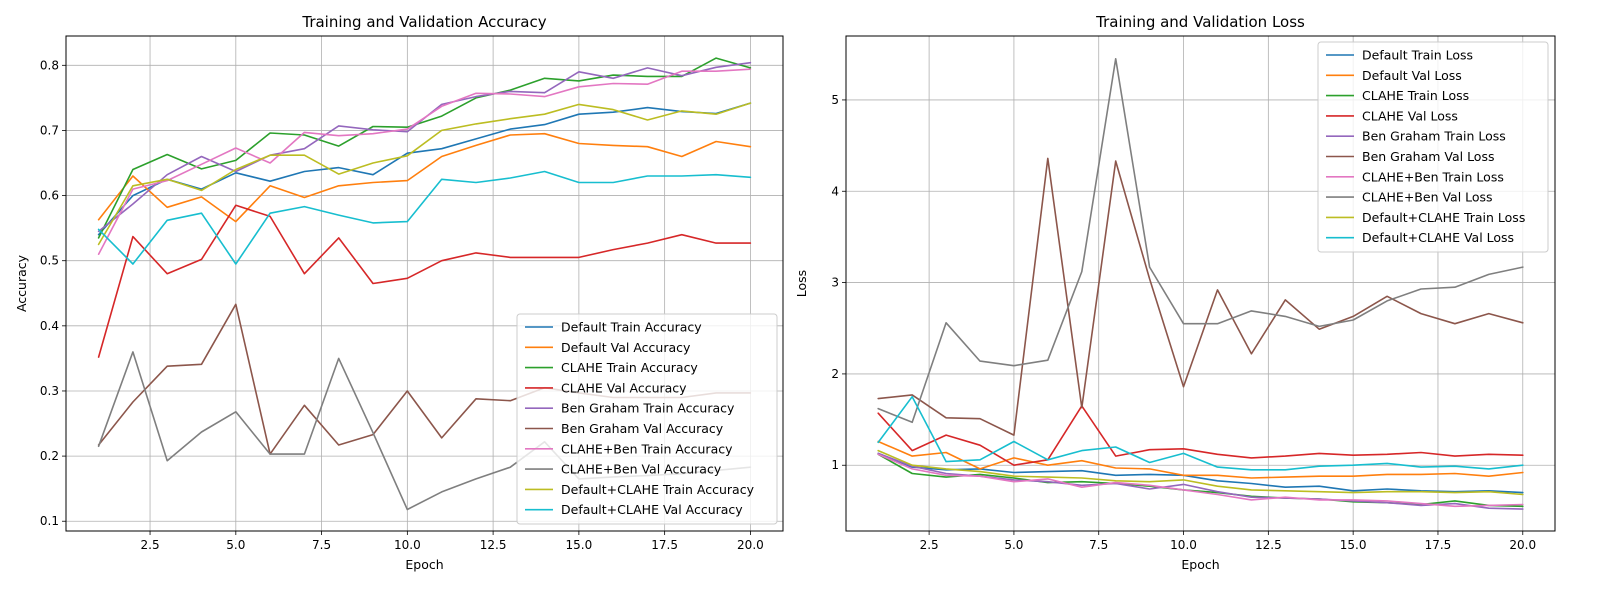 The height and width of the screenshot is (604, 1600). Describe the element at coordinates (1438, 237) in the screenshot. I see `loss-legend-label: Default+CLAHE Val Loss` at that location.